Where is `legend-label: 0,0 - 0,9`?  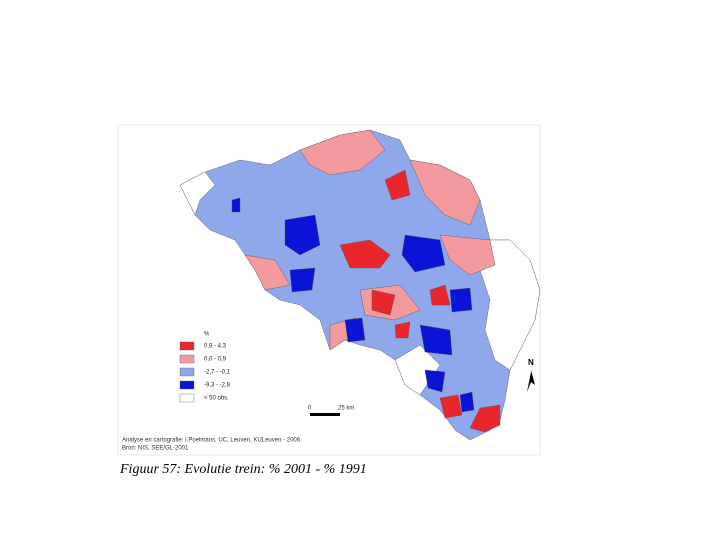 legend-label: 0,0 - 0,9 is located at coordinates (215, 360).